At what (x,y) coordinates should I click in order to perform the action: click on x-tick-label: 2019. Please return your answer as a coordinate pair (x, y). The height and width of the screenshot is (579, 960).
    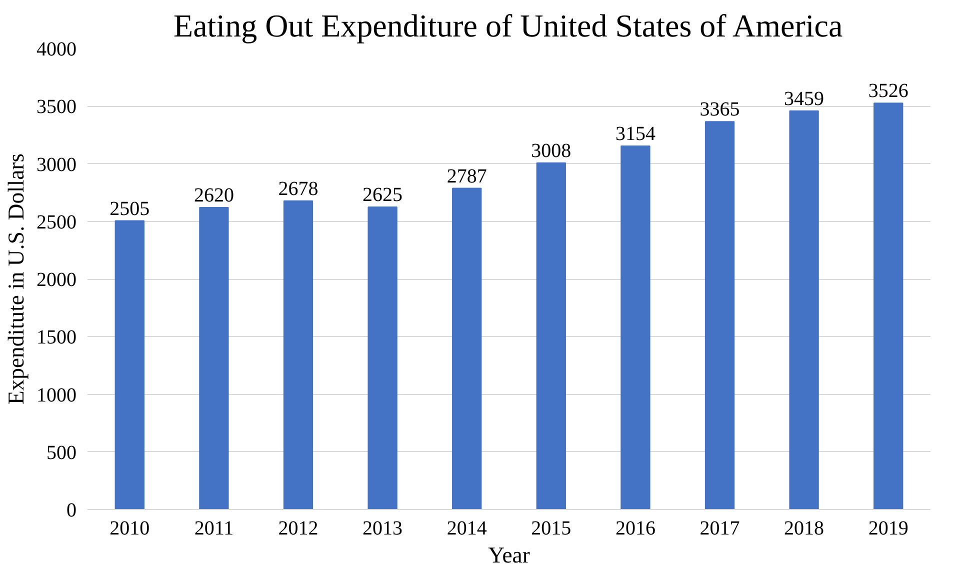
    Looking at the image, I should click on (888, 529).